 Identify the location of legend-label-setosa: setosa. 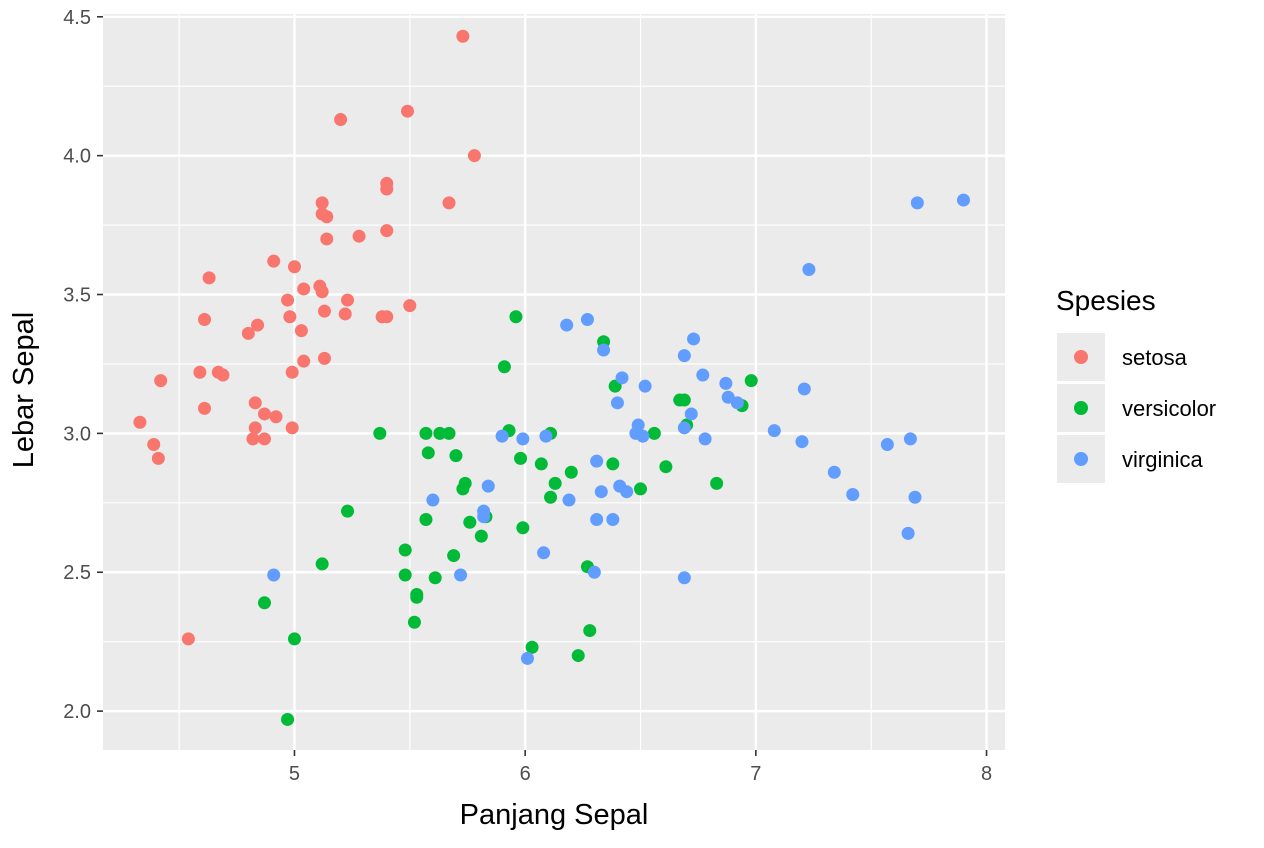
(1155, 357).